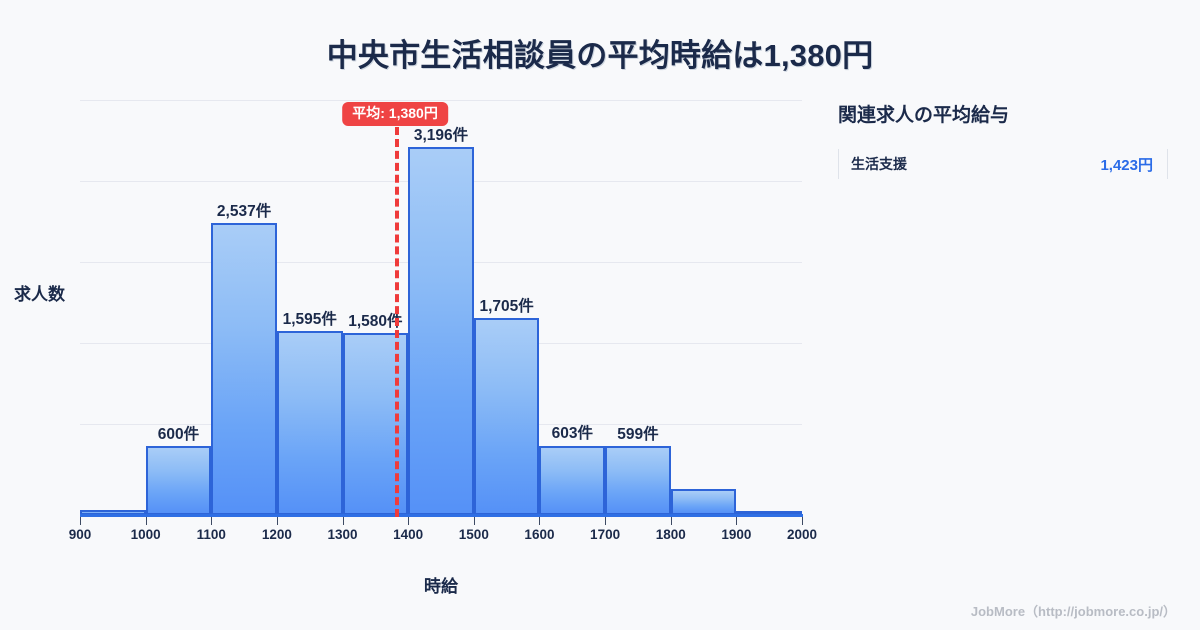  I want to click on related-salary-title: 関連求人の平均給与, so click(924, 115).